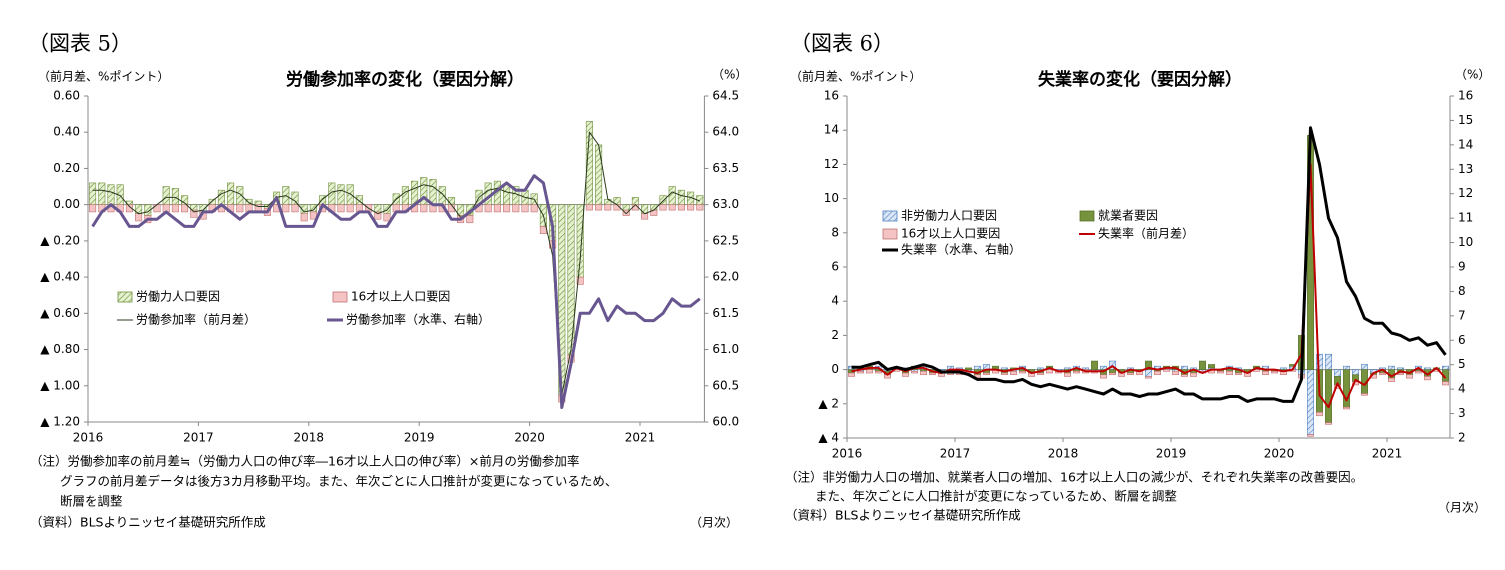 The height and width of the screenshot is (570, 1505). Describe the element at coordinates (80, 44) in the screenshot. I see `figure-label: （図表 5）` at that location.